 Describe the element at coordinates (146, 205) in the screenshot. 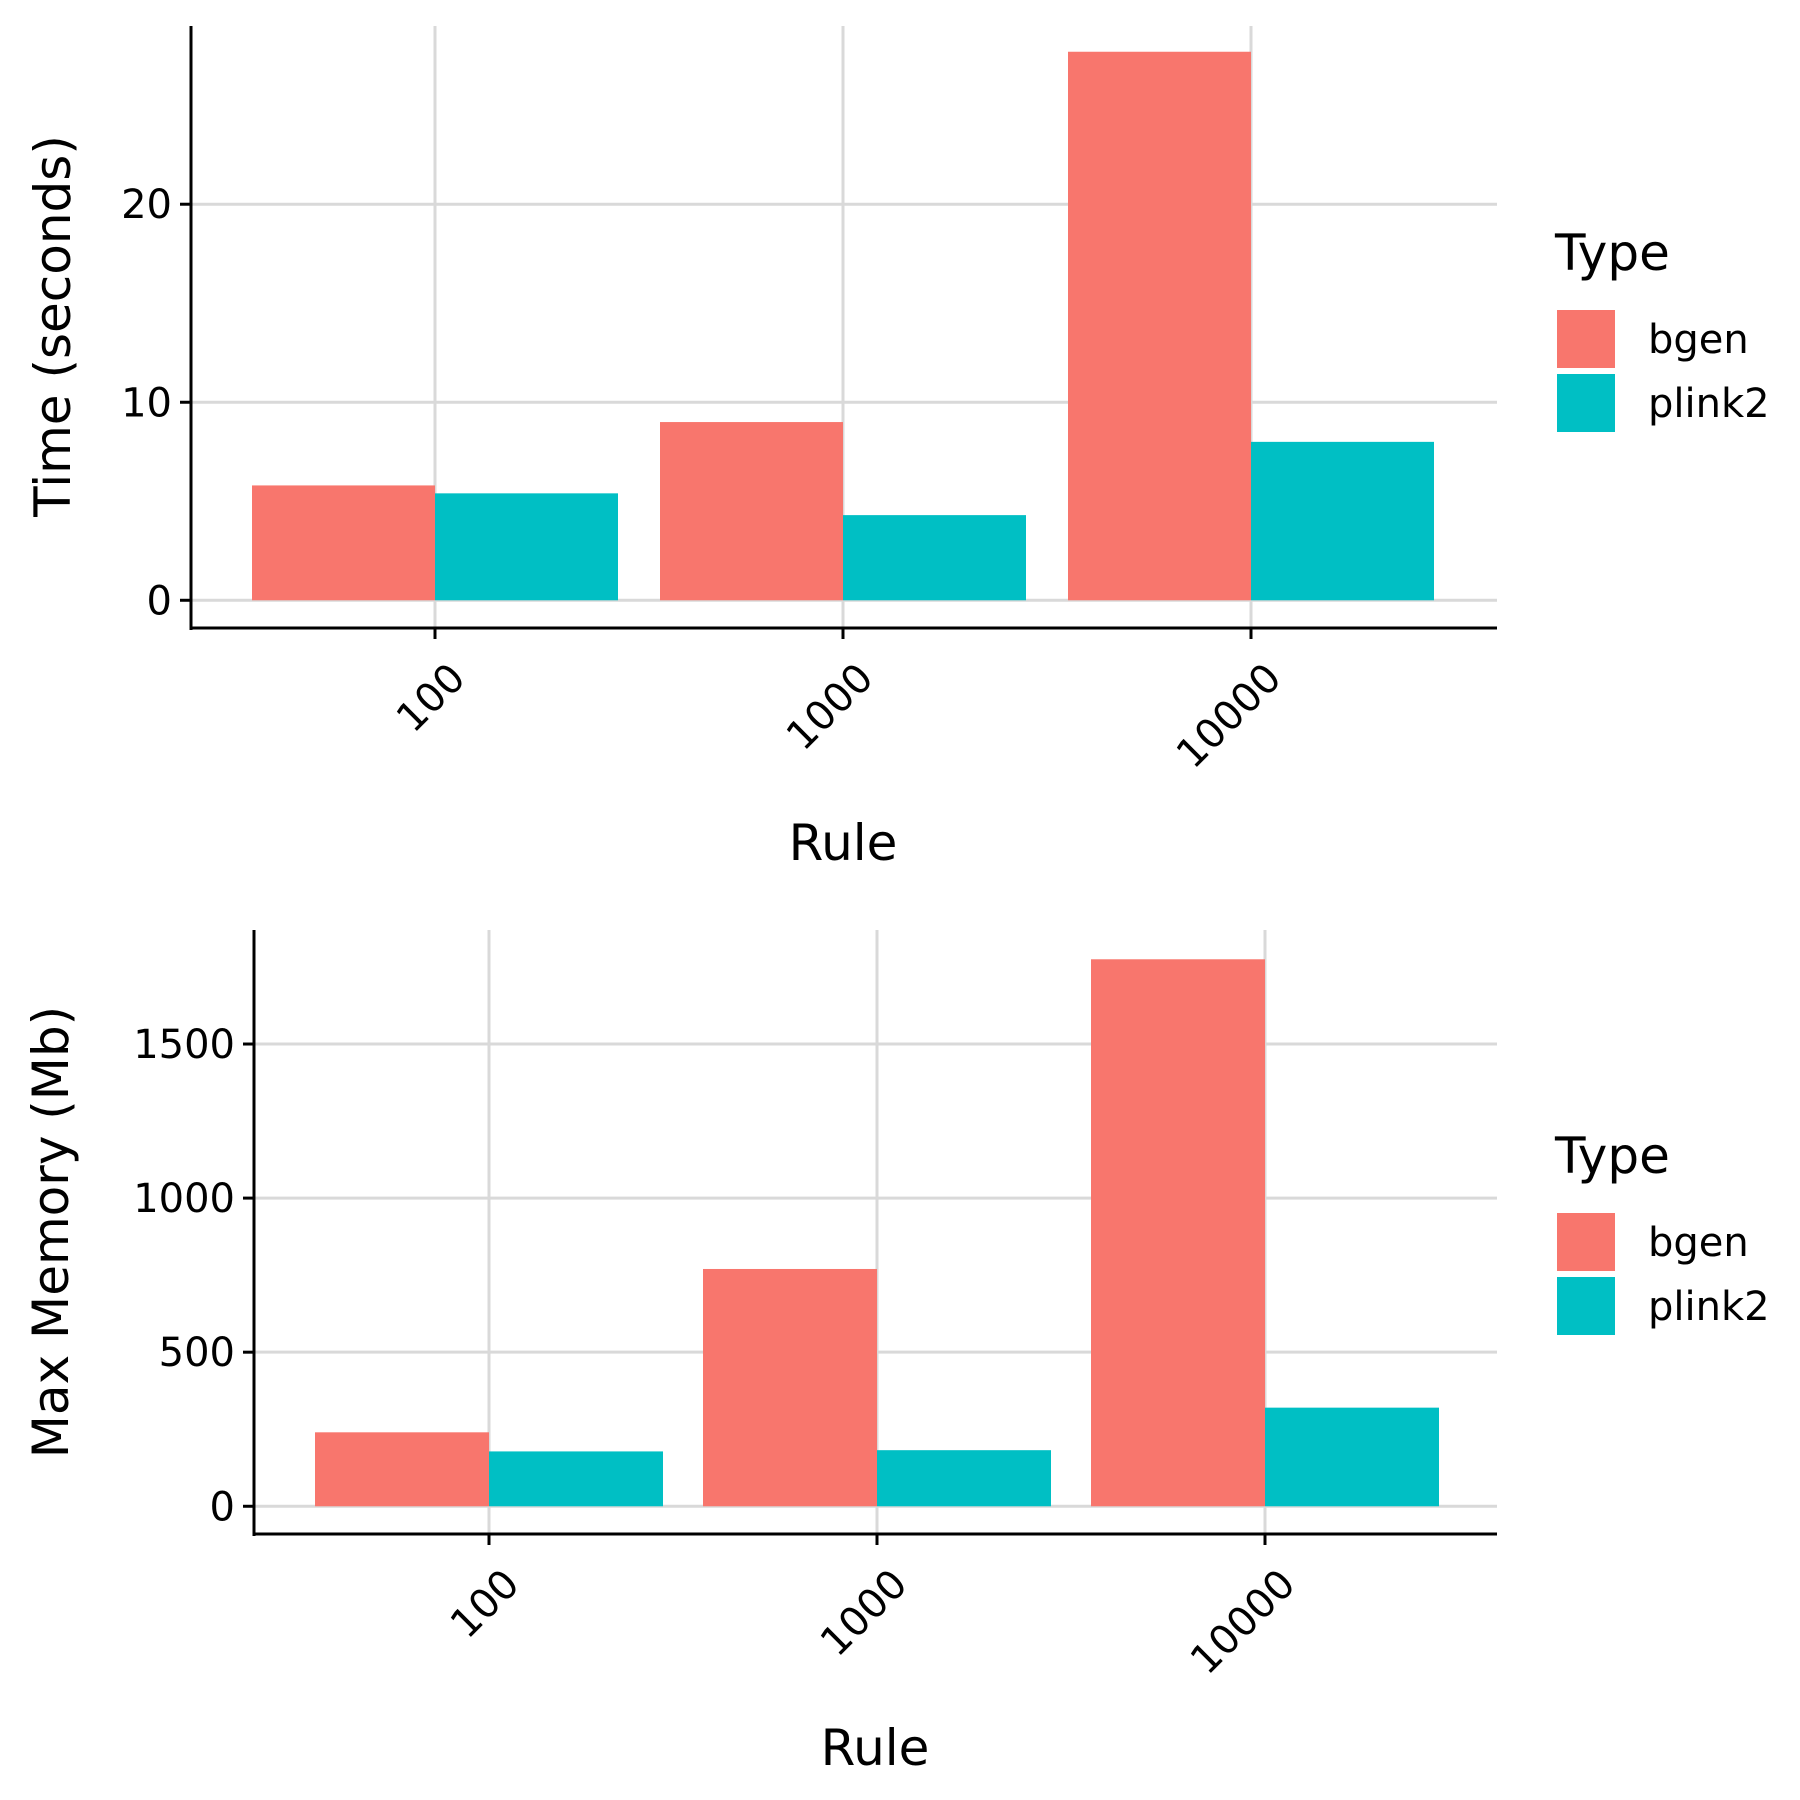

I see `time-chart-y-tick-label-20: 20` at that location.